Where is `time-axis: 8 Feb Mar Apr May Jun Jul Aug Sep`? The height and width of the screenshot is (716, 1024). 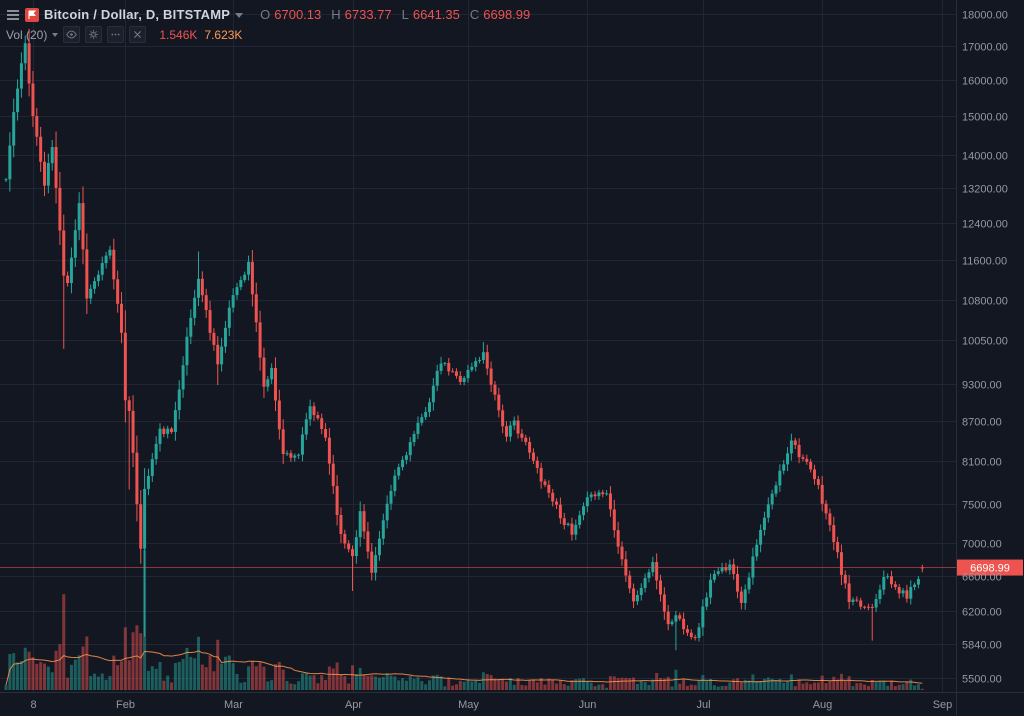 time-axis: 8 Feb Mar Apr May Jun Jul Aug Sep is located at coordinates (512, 702).